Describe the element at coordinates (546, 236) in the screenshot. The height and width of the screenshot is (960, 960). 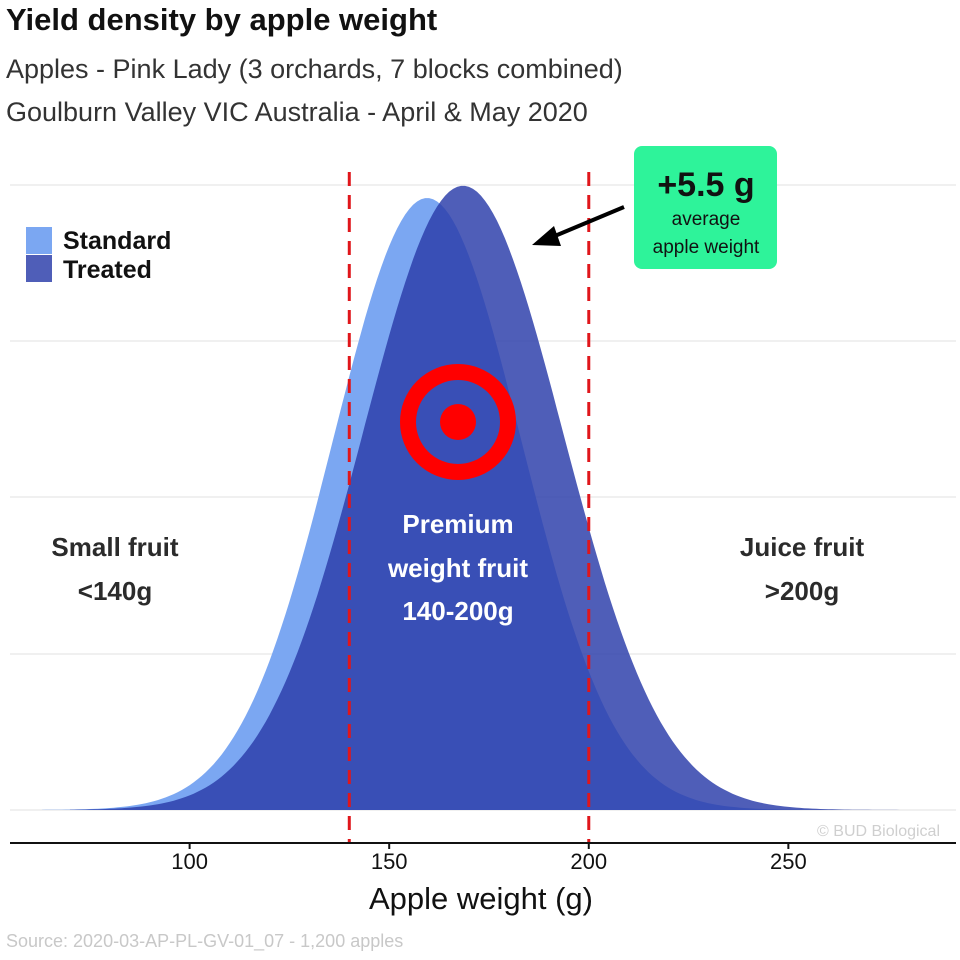
I see `callout-arrow-head` at that location.